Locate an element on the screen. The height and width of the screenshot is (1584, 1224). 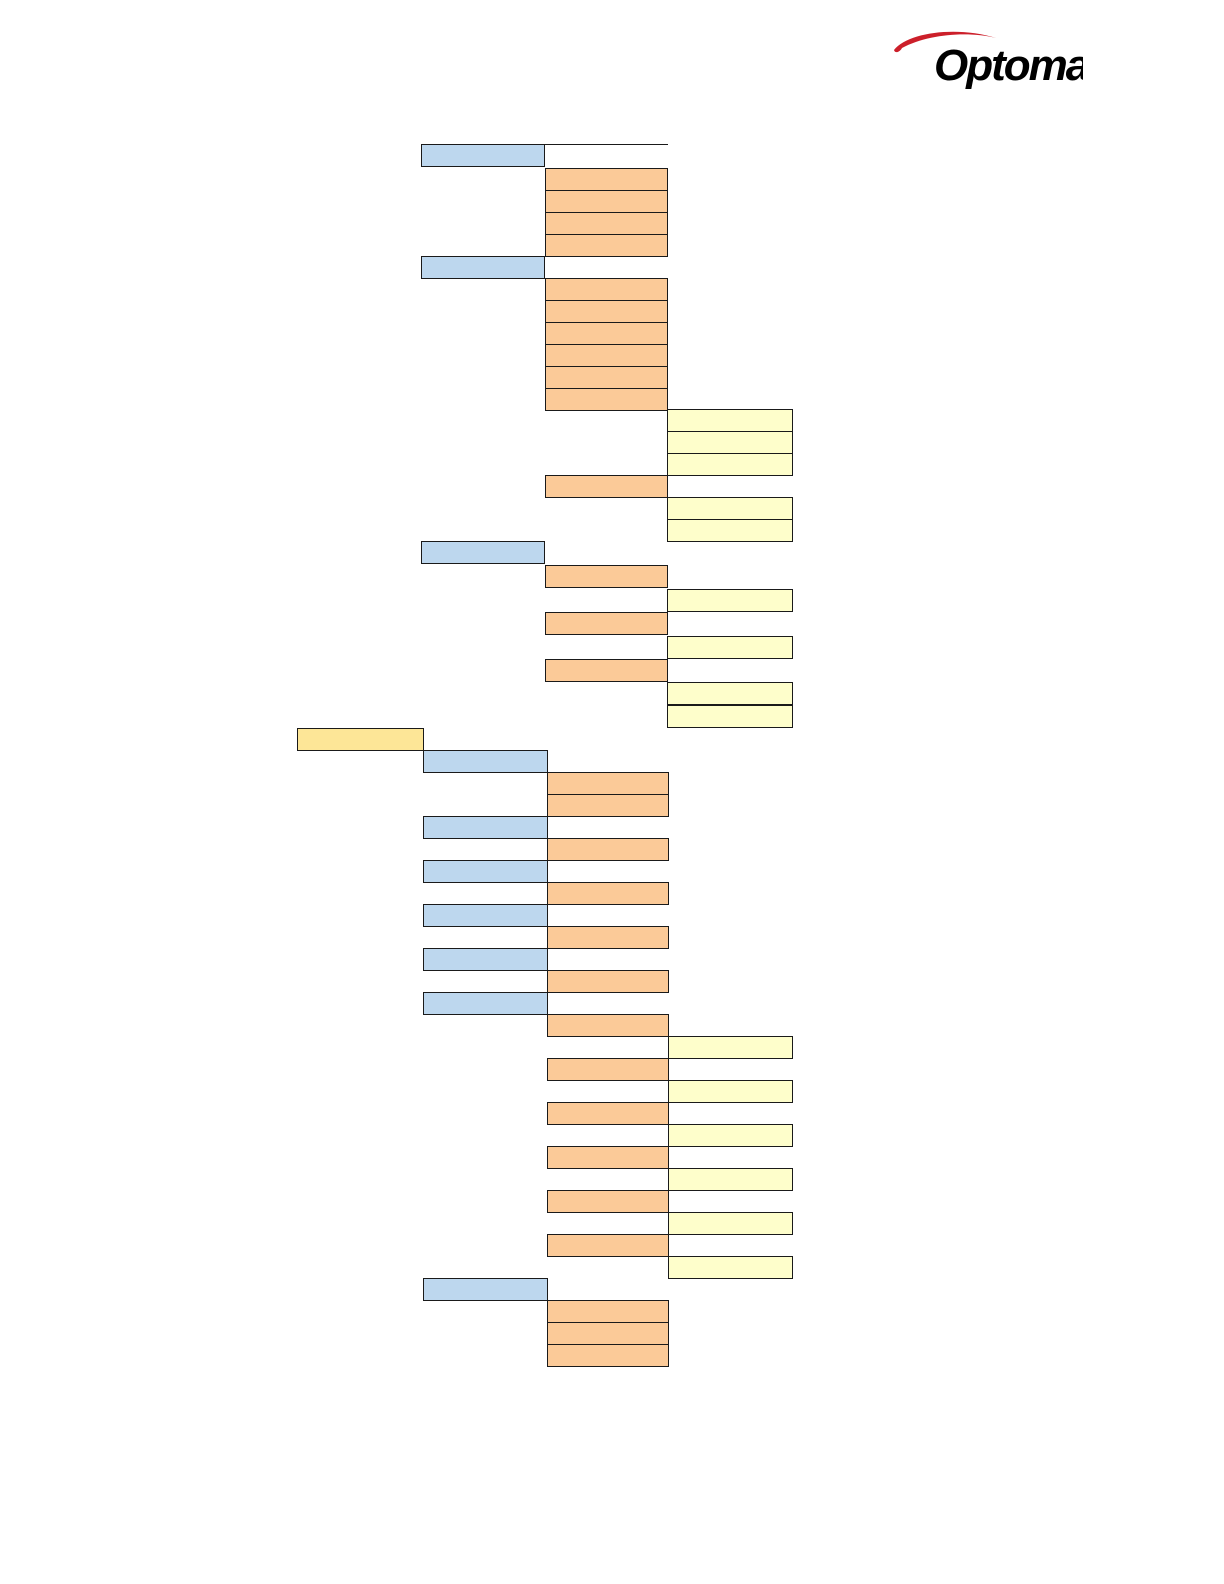
optoma-logo-graphic: Optoma is located at coordinates (988, 60).